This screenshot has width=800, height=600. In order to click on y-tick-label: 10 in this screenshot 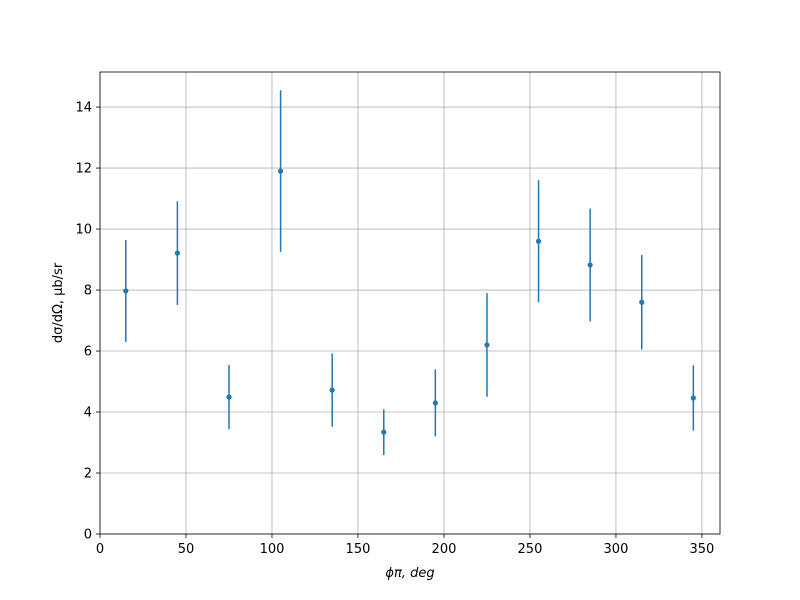, I will do `click(83, 230)`.